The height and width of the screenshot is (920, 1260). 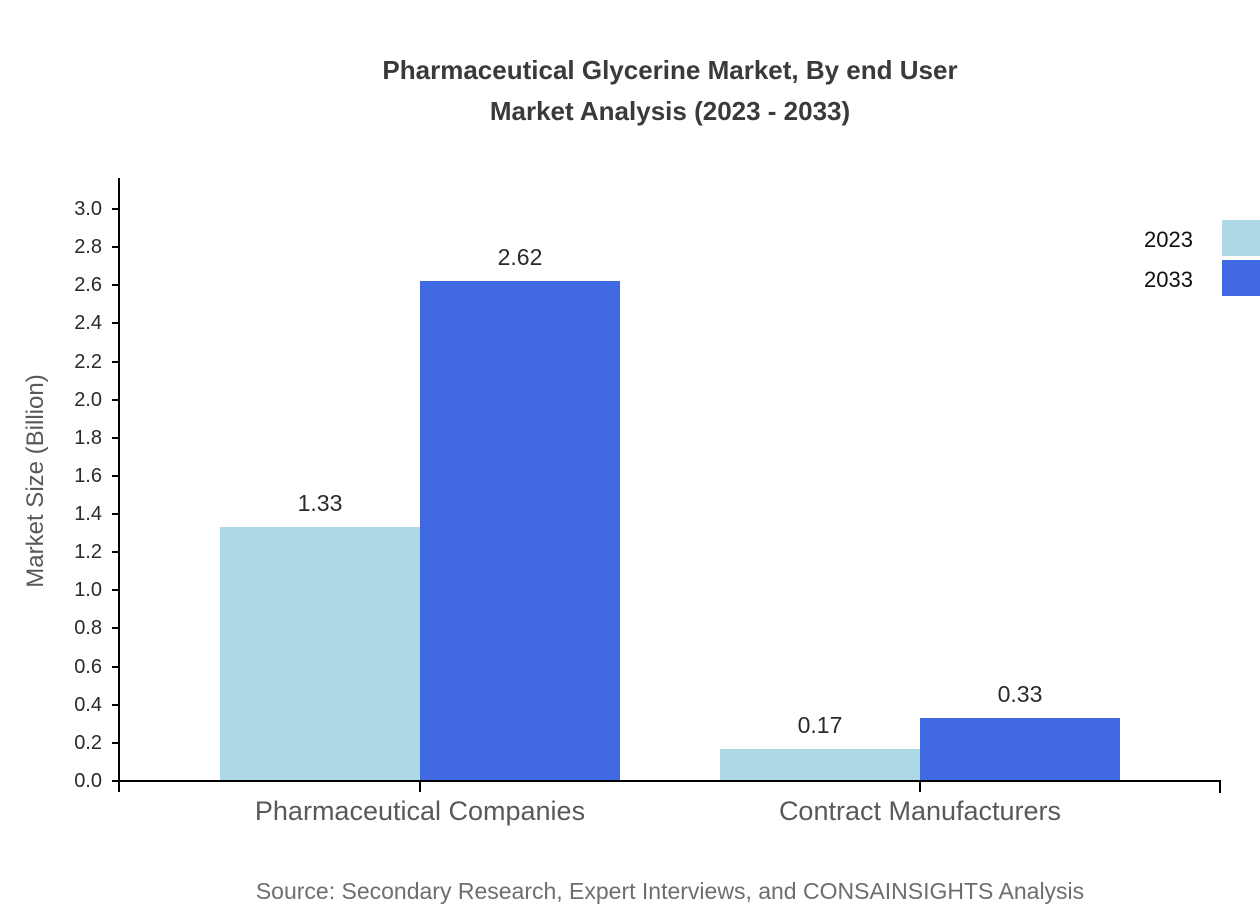 I want to click on y-tick-label: 2.0, so click(x=88, y=399).